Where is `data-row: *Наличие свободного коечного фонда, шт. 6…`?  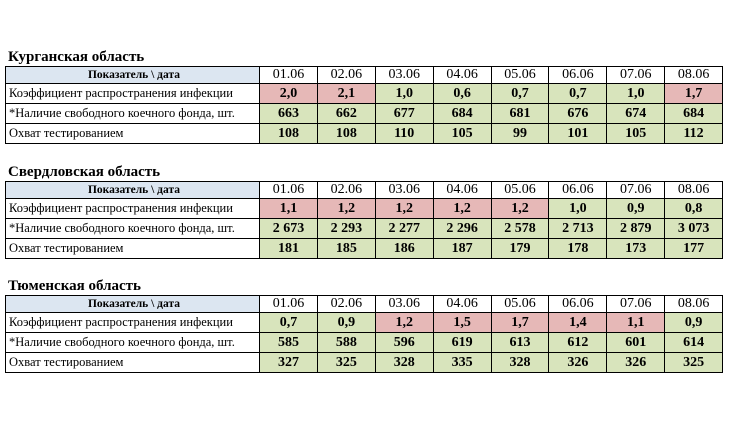
data-row: *Наличие свободного коечного фонда, шт. 6… is located at coordinates (364, 113).